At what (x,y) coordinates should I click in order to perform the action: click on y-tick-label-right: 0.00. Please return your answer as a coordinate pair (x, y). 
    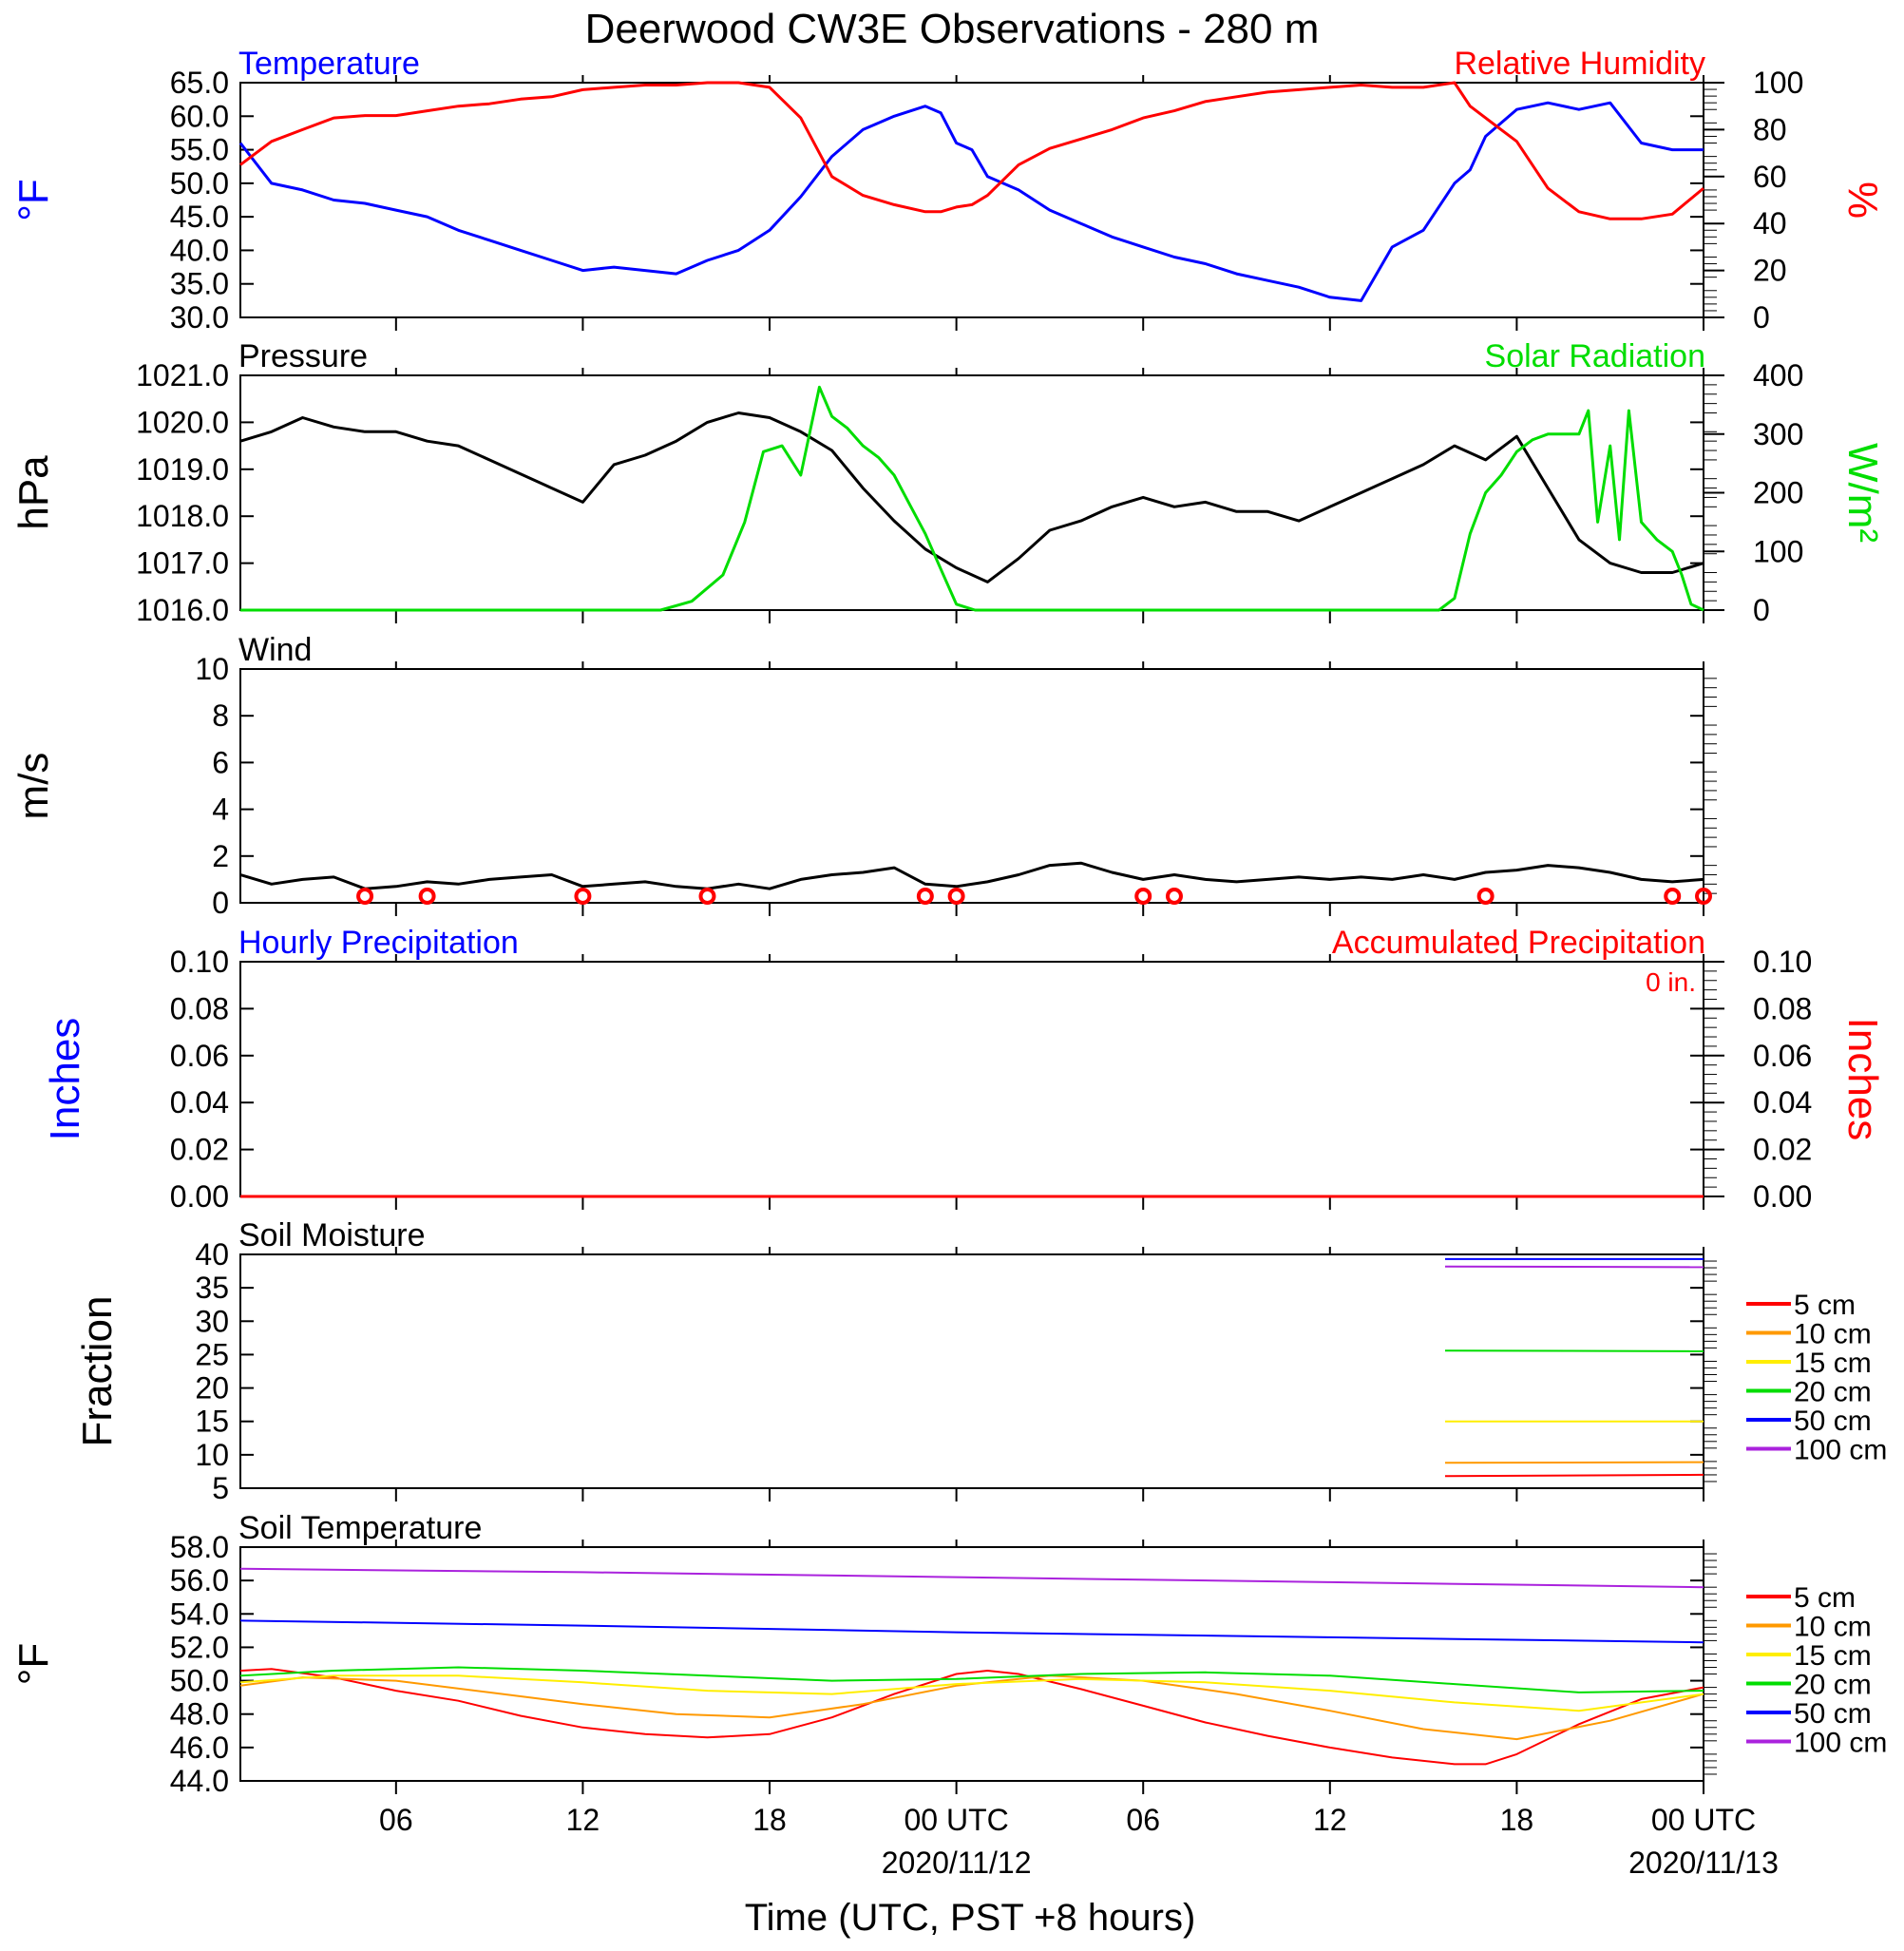
    Looking at the image, I should click on (1782, 1196).